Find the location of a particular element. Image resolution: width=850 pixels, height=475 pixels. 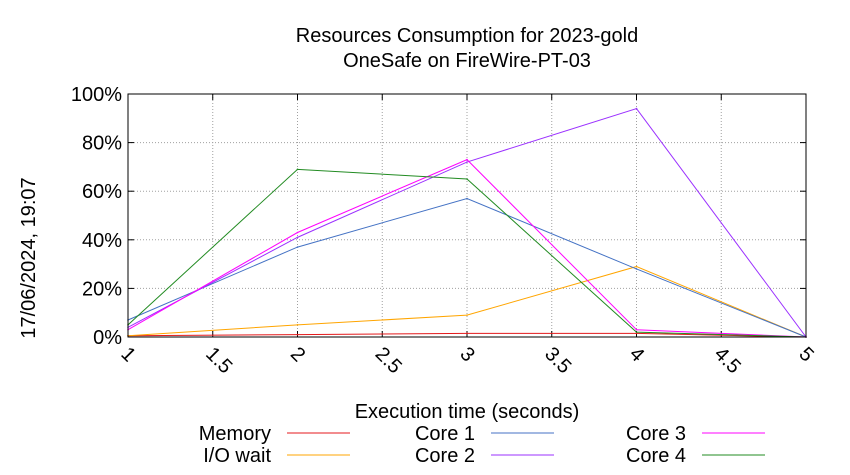

x-tick-label: 3.5 is located at coordinates (557, 360).